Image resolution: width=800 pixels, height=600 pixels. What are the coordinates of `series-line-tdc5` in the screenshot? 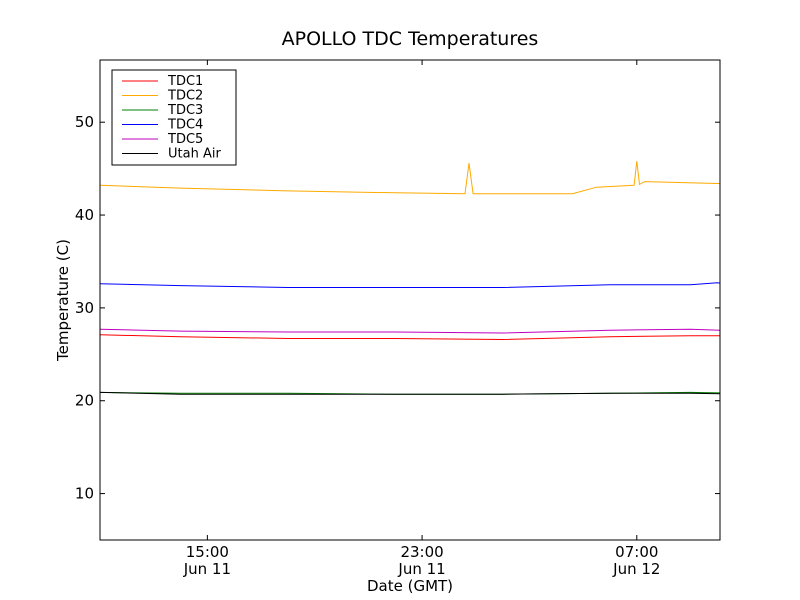 It's located at (410, 331).